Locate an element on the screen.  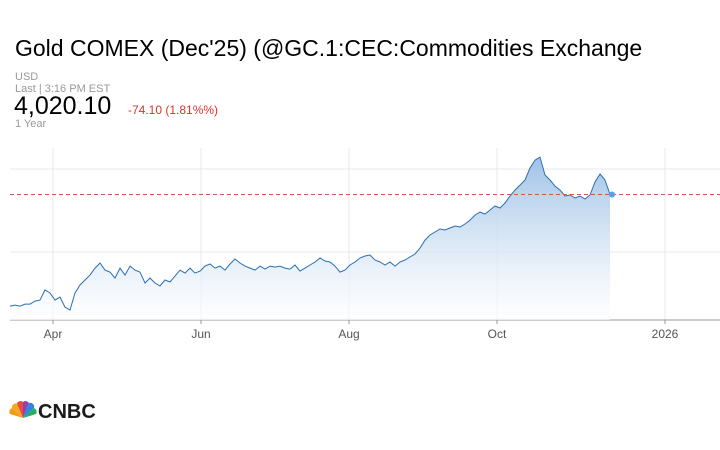
last-point is located at coordinates (612, 194).